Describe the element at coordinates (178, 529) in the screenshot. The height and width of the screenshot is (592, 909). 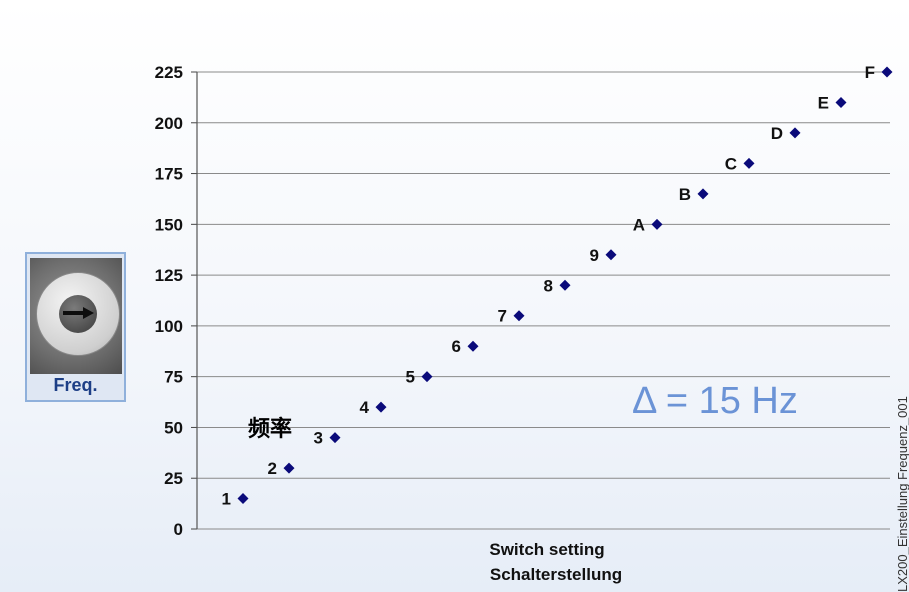
I see `y-tick-label: 0` at that location.